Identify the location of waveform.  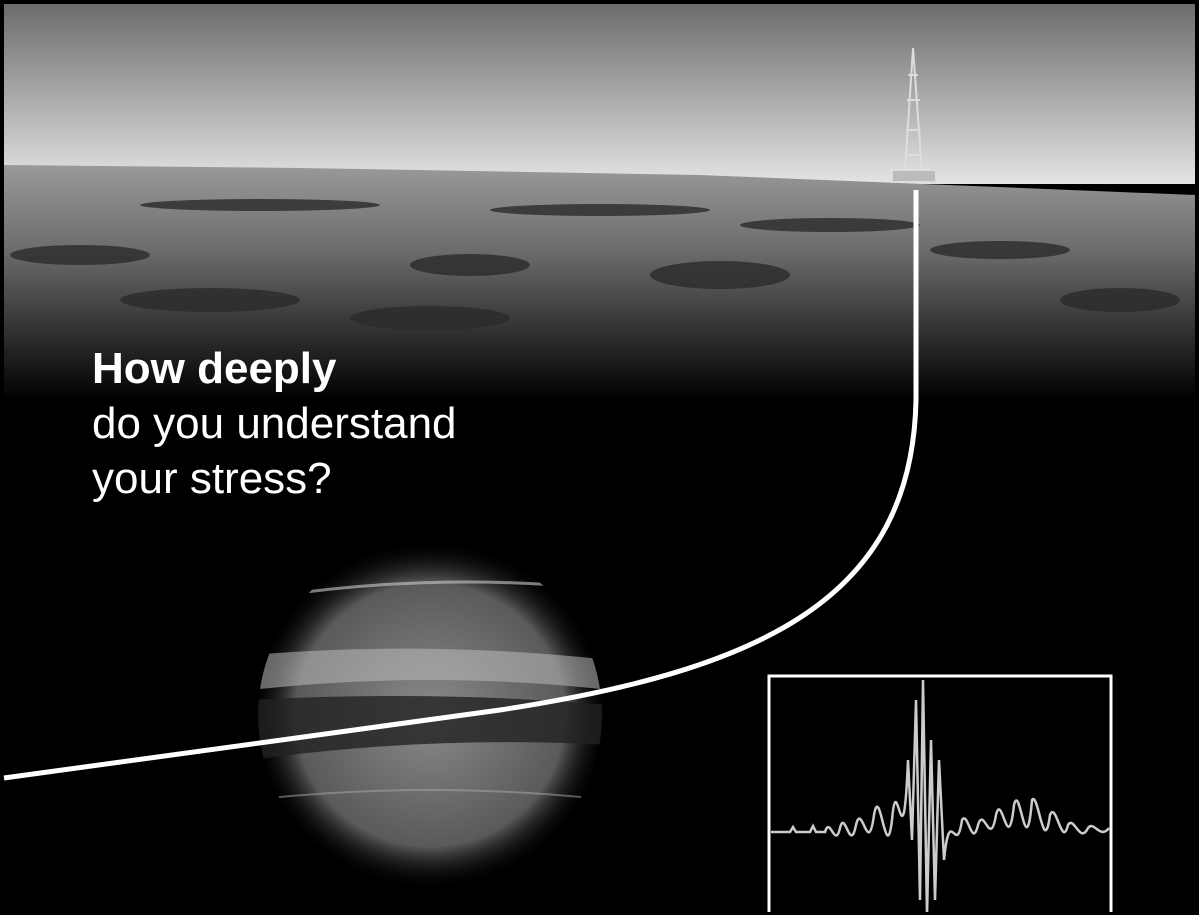
(940, 797).